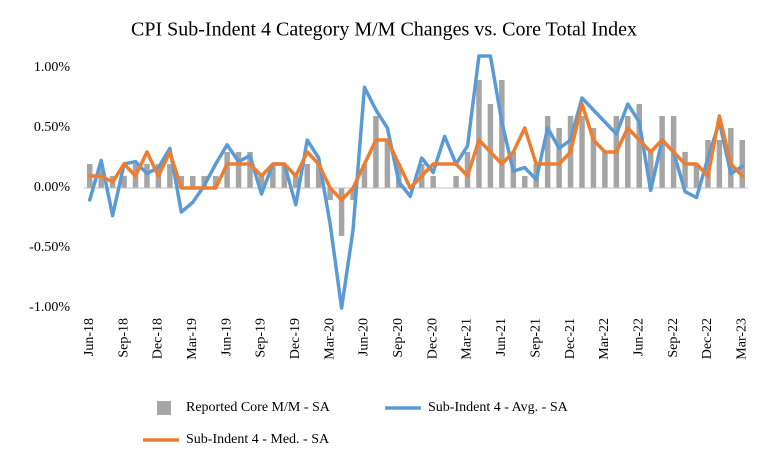 This screenshot has width=768, height=466. I want to click on x-tick-label: Jun-18, so click(89, 337).